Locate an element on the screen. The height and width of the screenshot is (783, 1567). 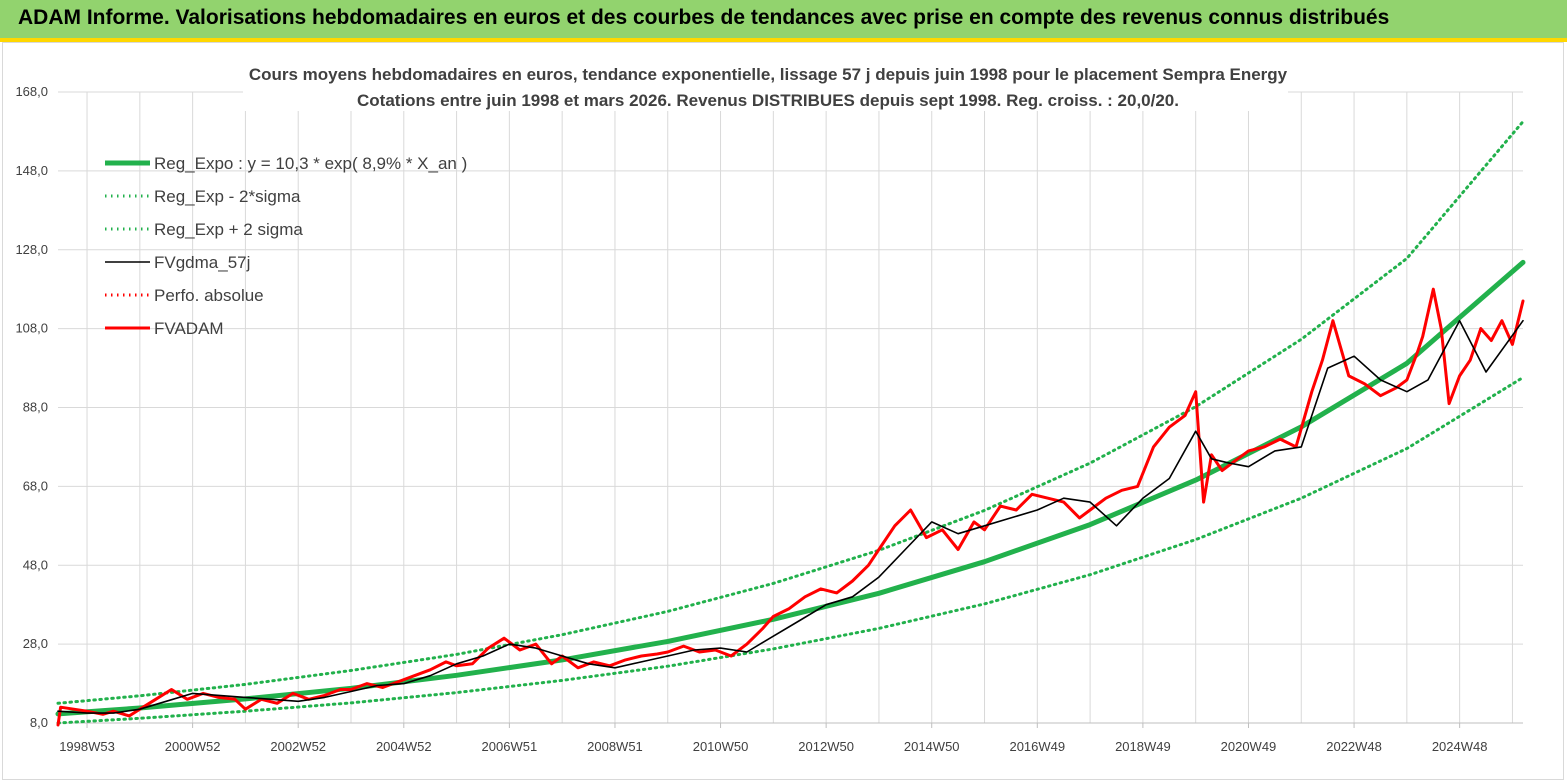
y-tick-label: 128,0 is located at coordinates (31, 249).